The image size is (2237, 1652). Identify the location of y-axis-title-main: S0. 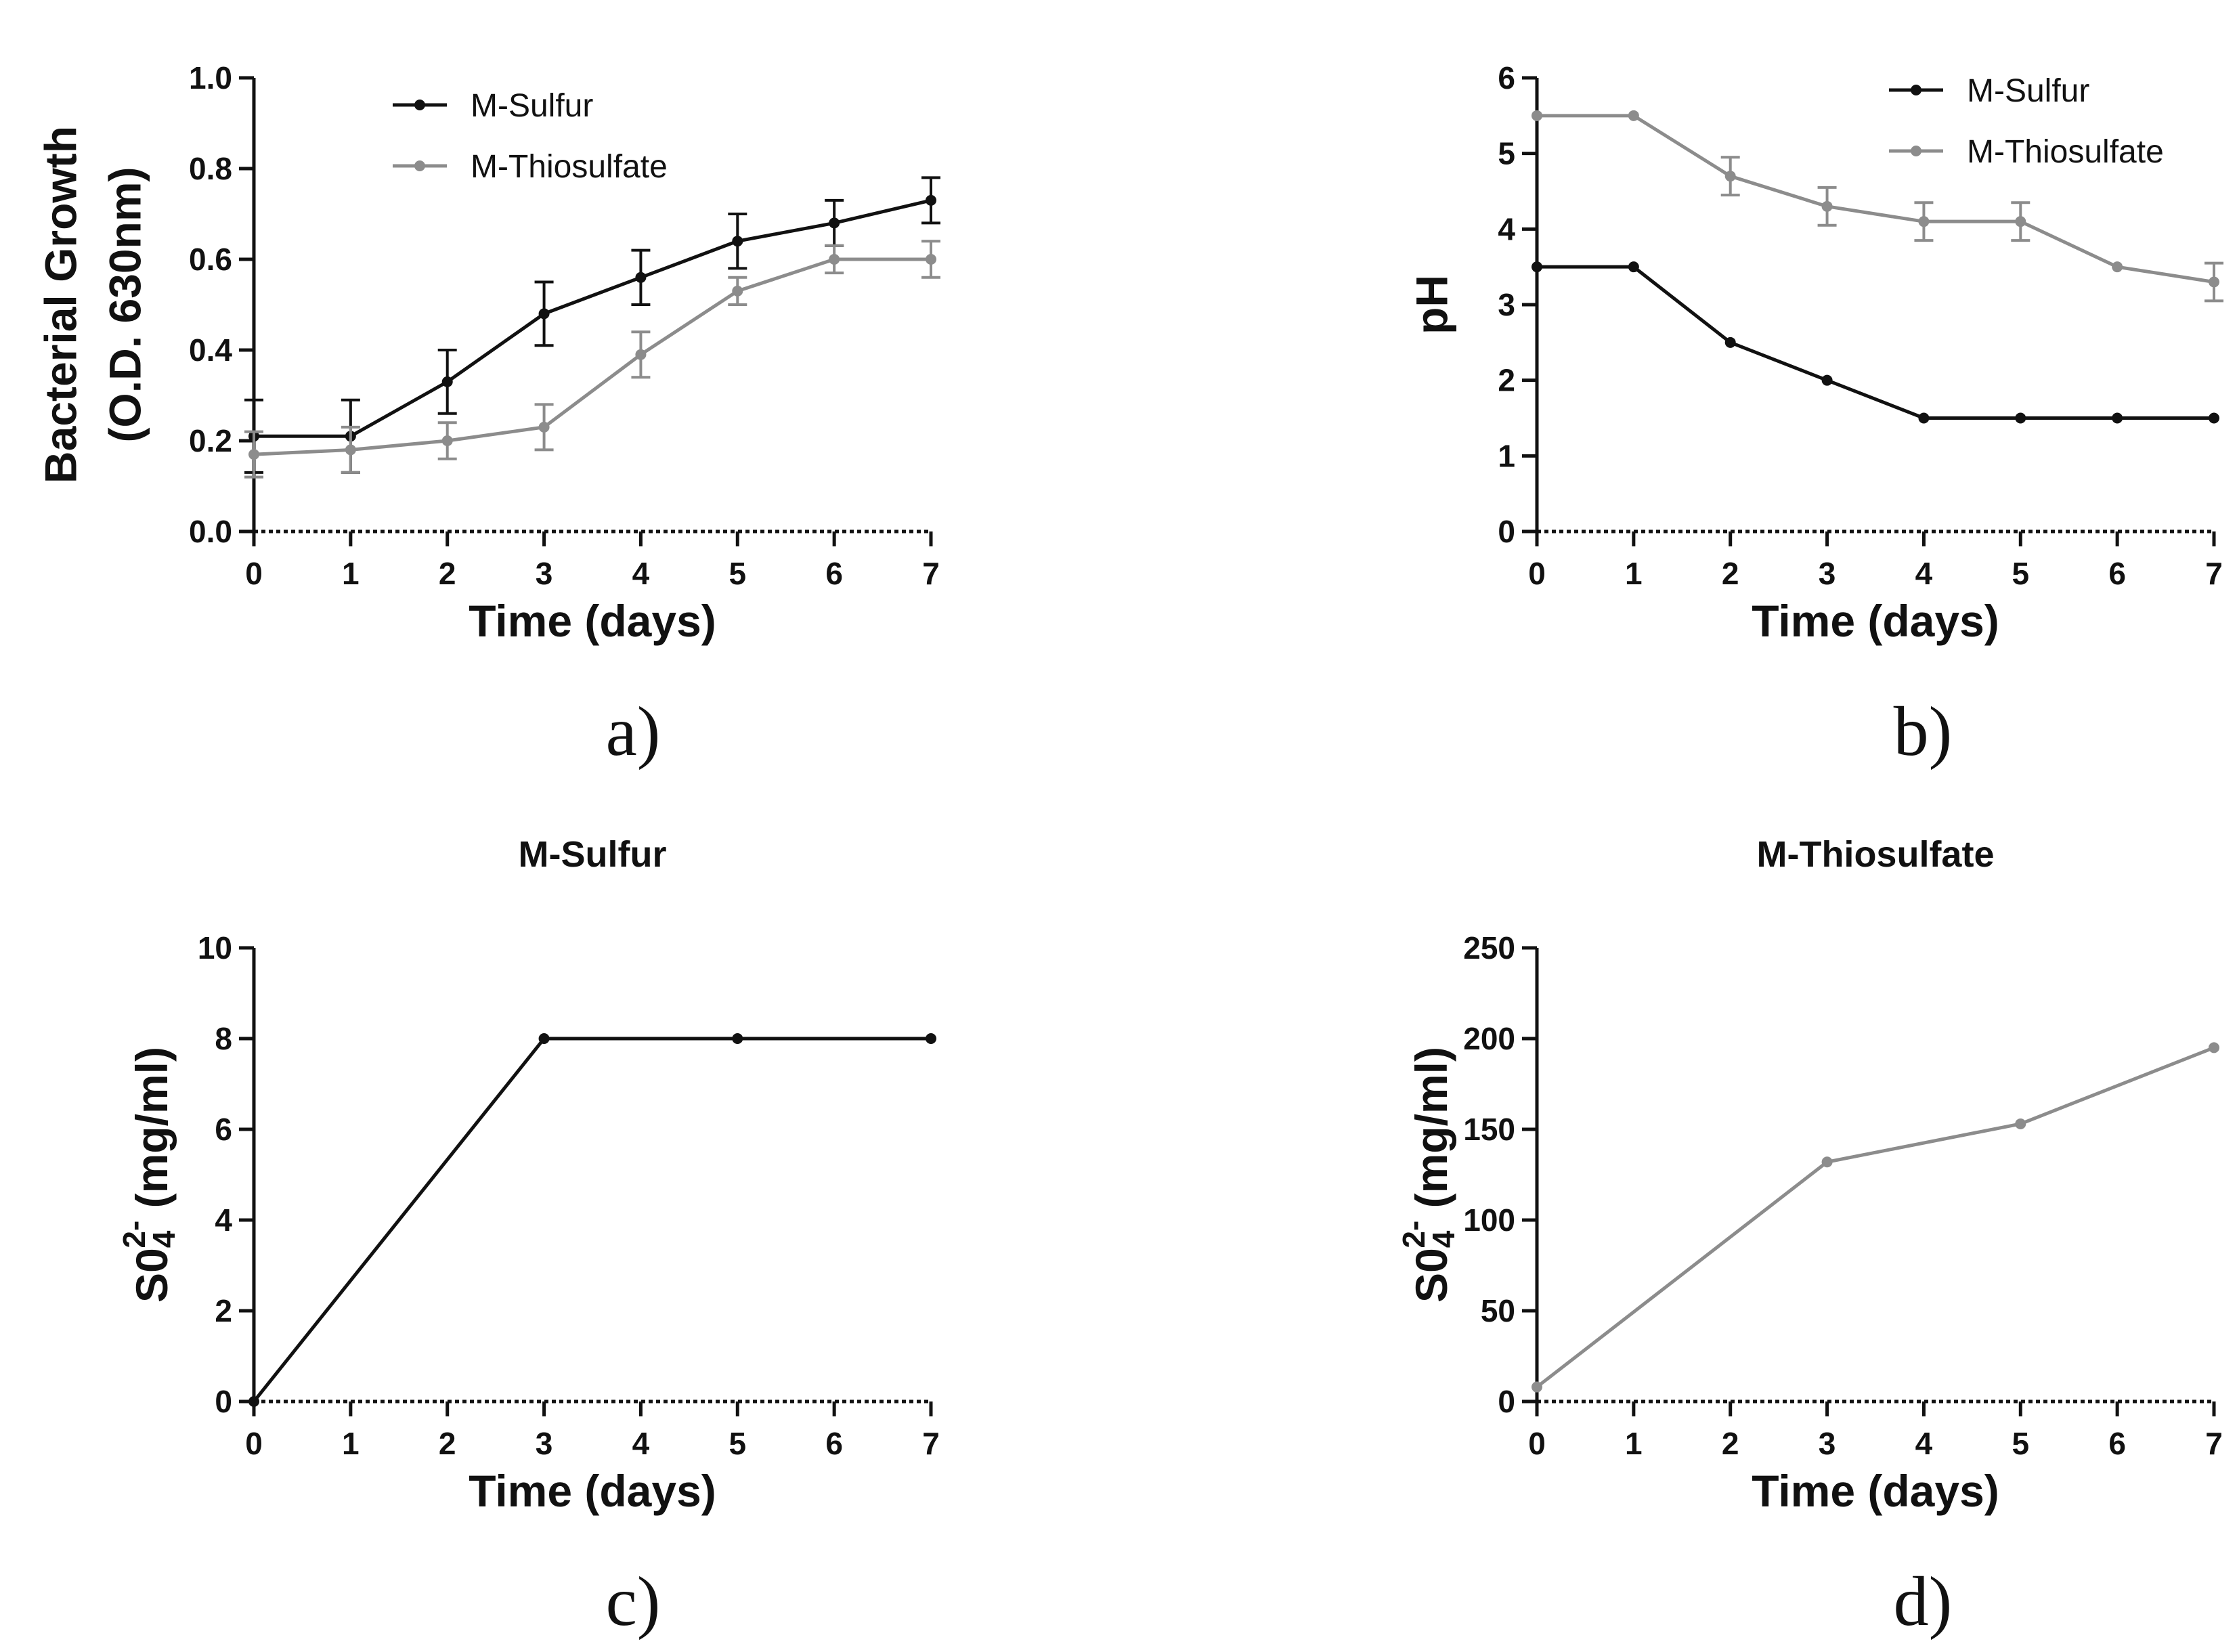
(1431, 1275).